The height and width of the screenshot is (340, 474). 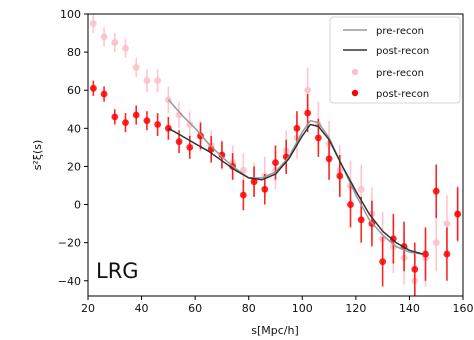 What do you see at coordinates (355, 93) in the screenshot?
I see `legend-swatch-post-recon-marker` at bounding box center [355, 93].